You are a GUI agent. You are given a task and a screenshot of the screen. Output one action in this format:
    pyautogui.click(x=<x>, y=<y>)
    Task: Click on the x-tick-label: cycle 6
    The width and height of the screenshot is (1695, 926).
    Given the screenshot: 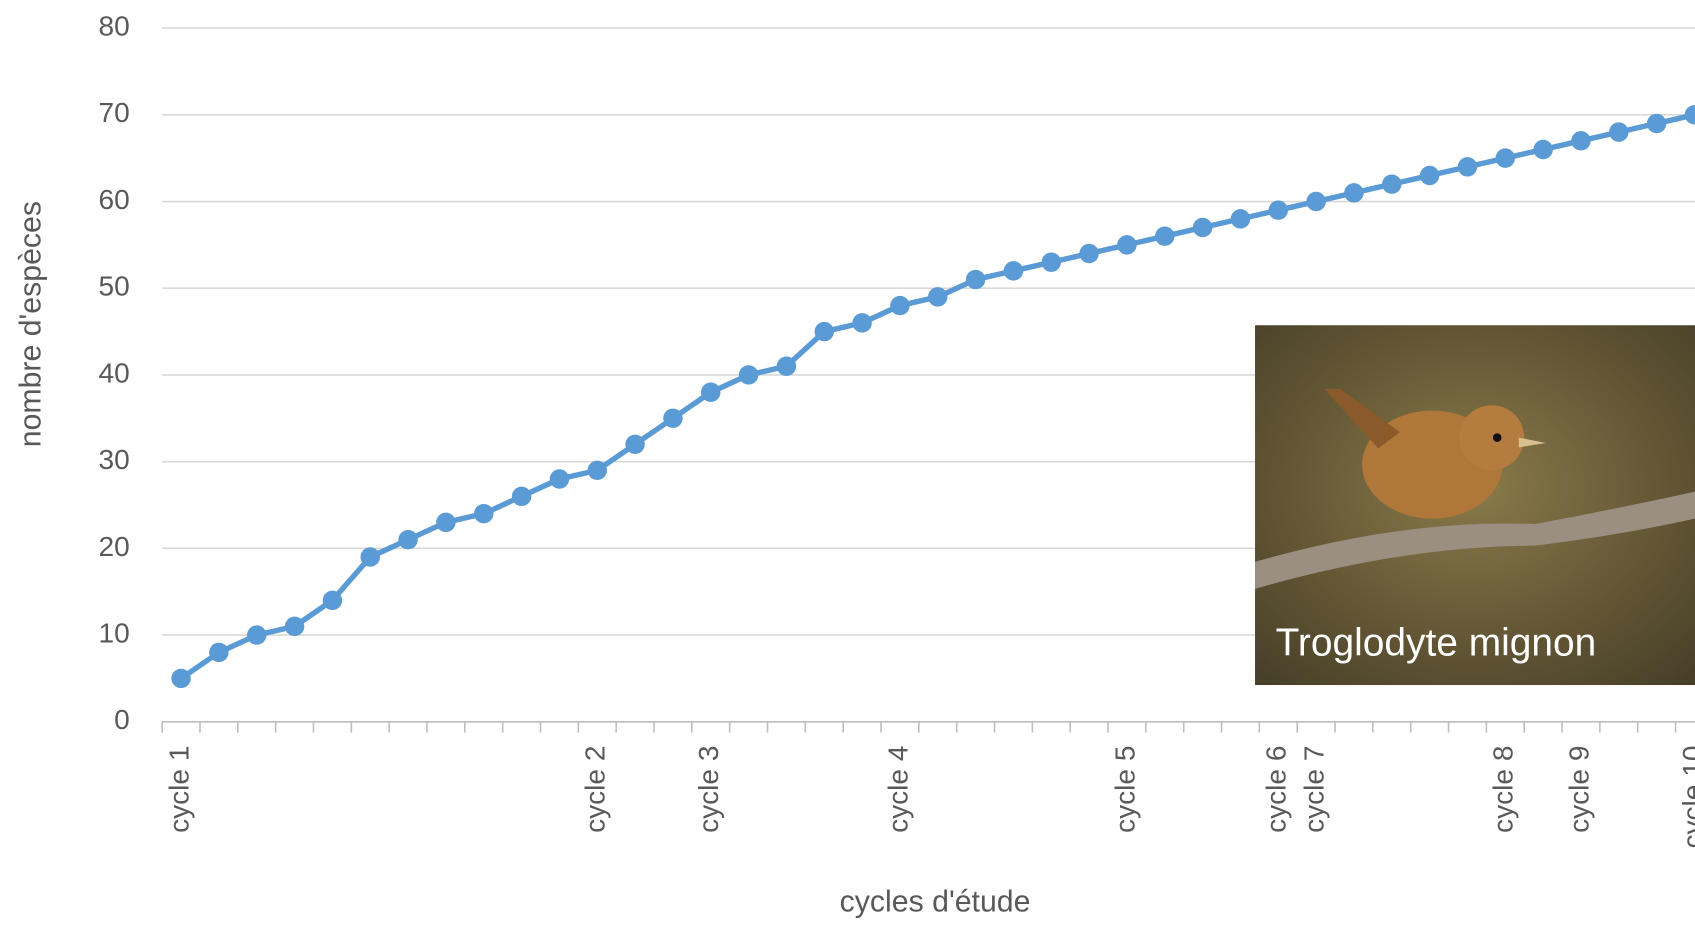 What is the action you would take?
    pyautogui.click(x=1276, y=789)
    